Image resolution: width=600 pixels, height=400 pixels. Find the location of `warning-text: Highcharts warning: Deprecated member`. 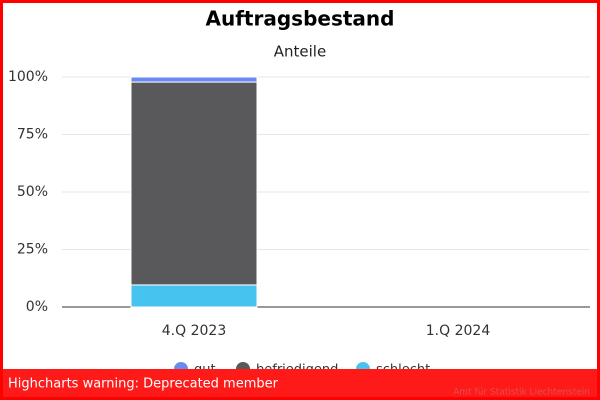

warning-text: Highcharts warning: Deprecated member is located at coordinates (143, 384).